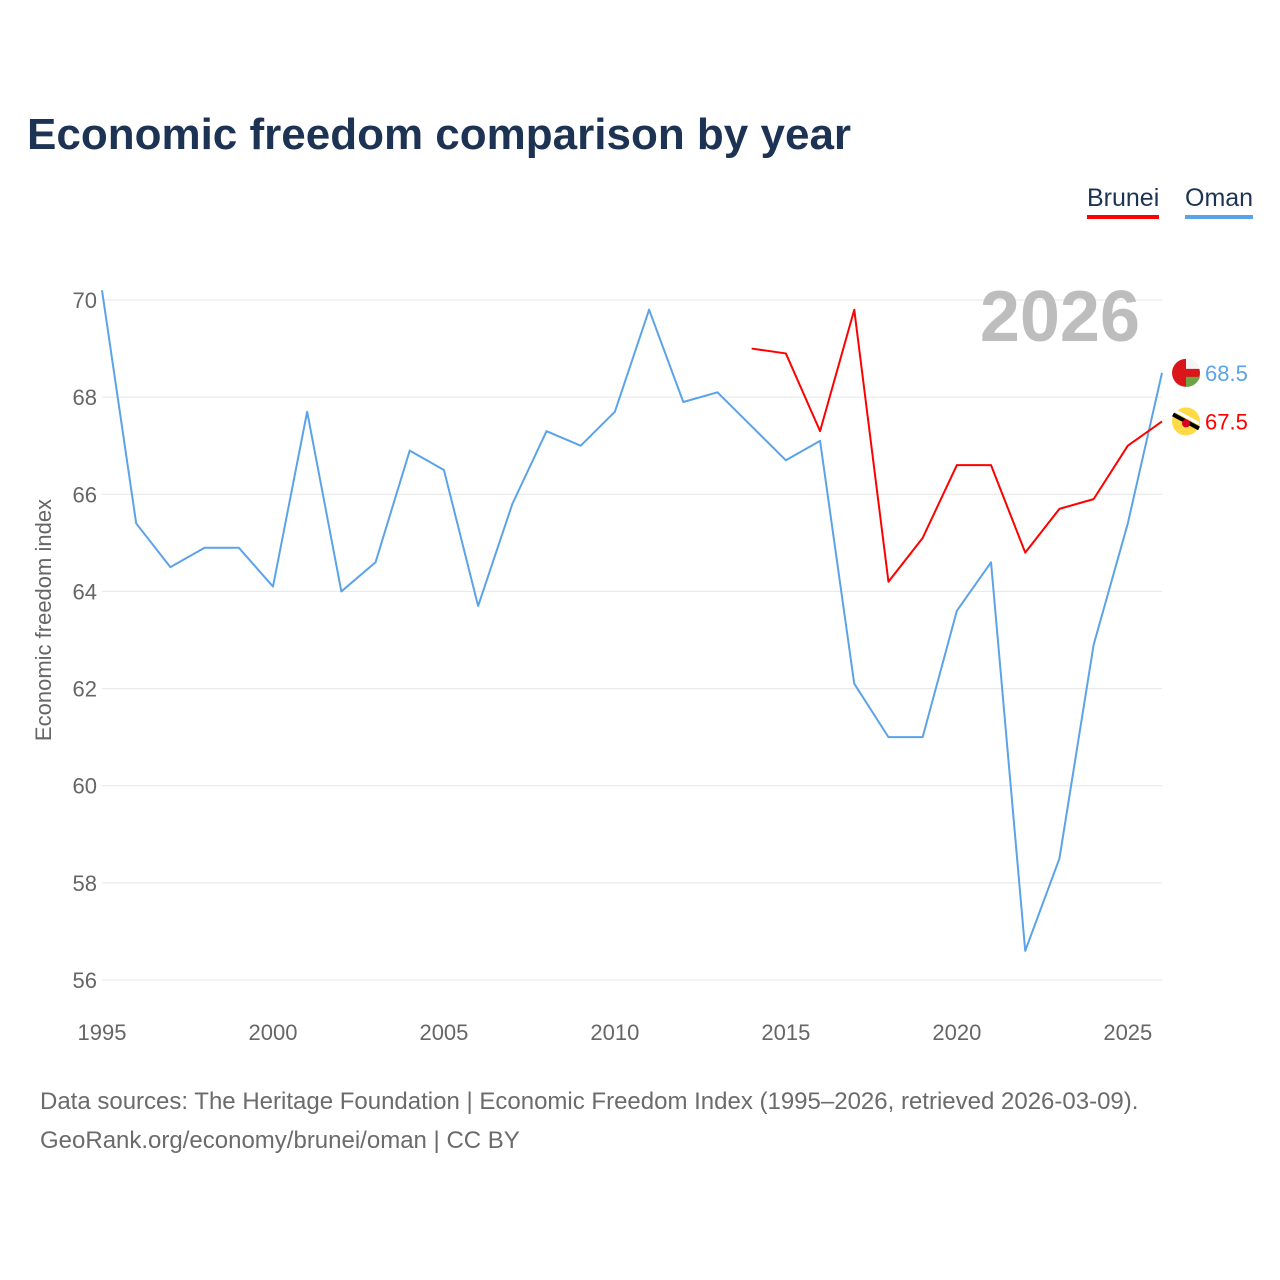  What do you see at coordinates (1193, 381) in the screenshot?
I see `oman-flag-green` at bounding box center [1193, 381].